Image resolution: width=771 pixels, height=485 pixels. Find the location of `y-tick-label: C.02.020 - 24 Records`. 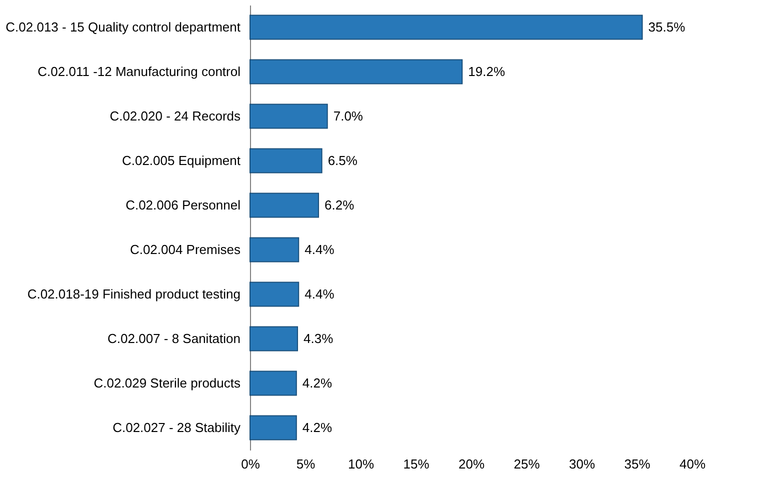

y-tick-label: C.02.020 - 24 Records is located at coordinates (175, 116).